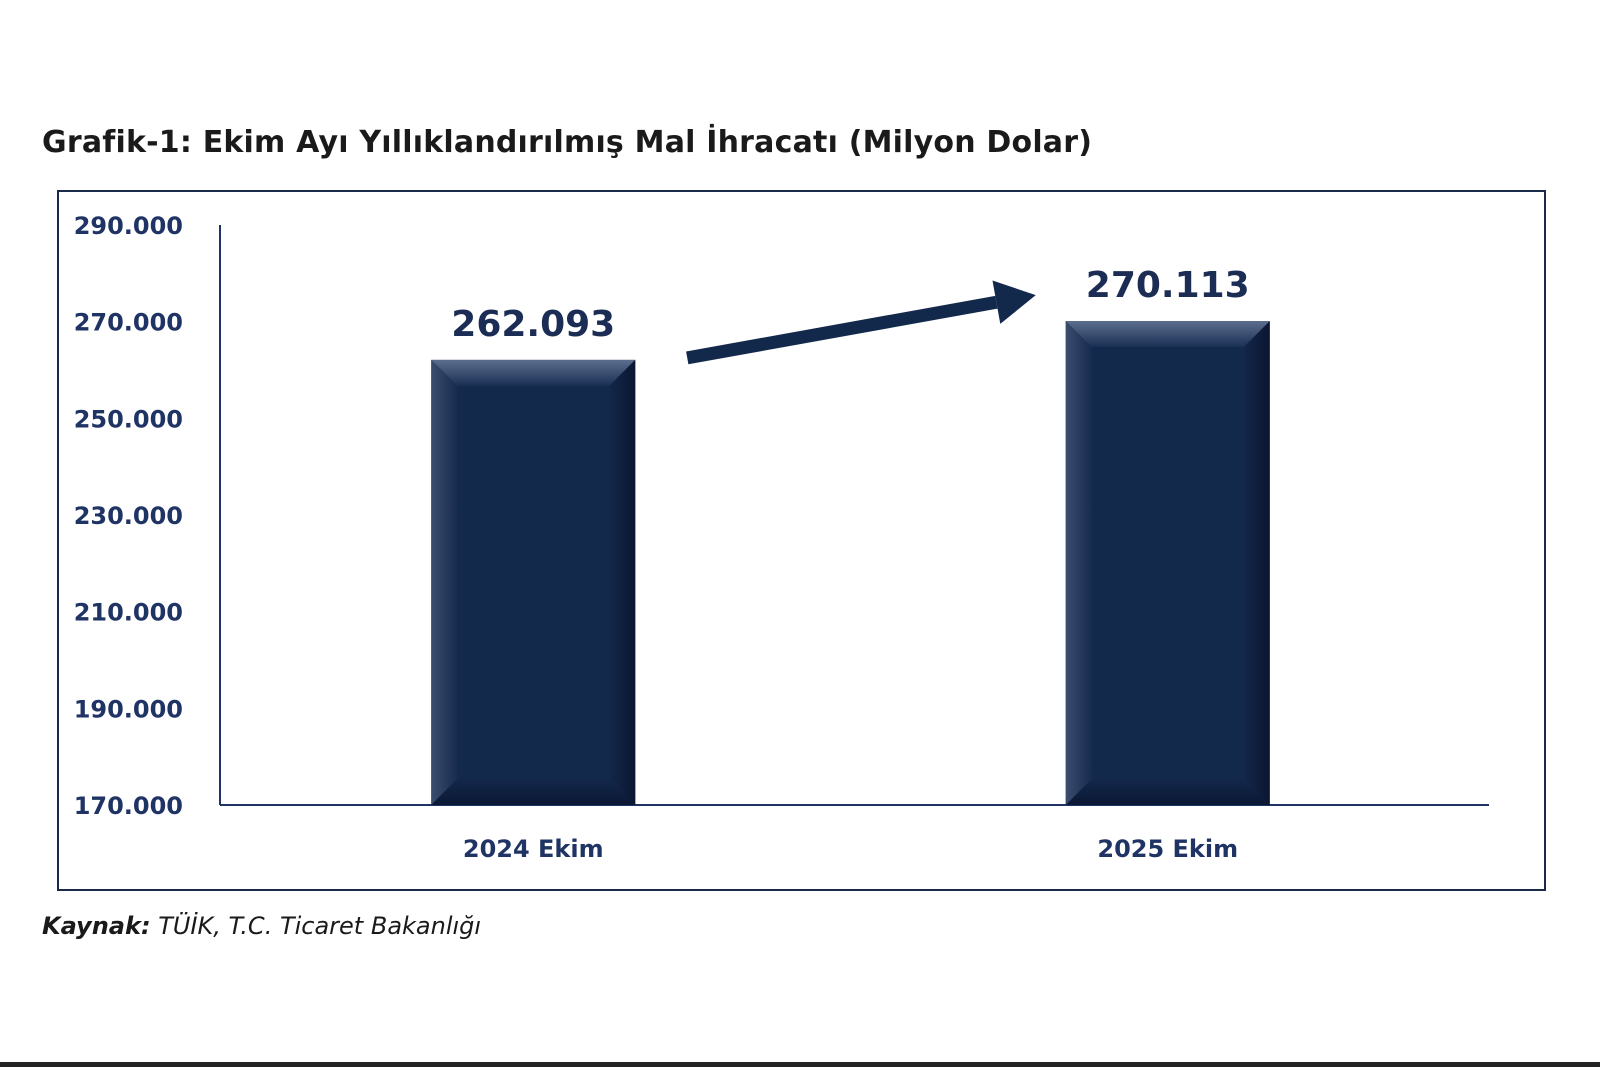 Image resolution: width=1600 pixels, height=1067 pixels. Describe the element at coordinates (533, 849) in the screenshot. I see `x-category-label: 2024 Ekim` at that location.